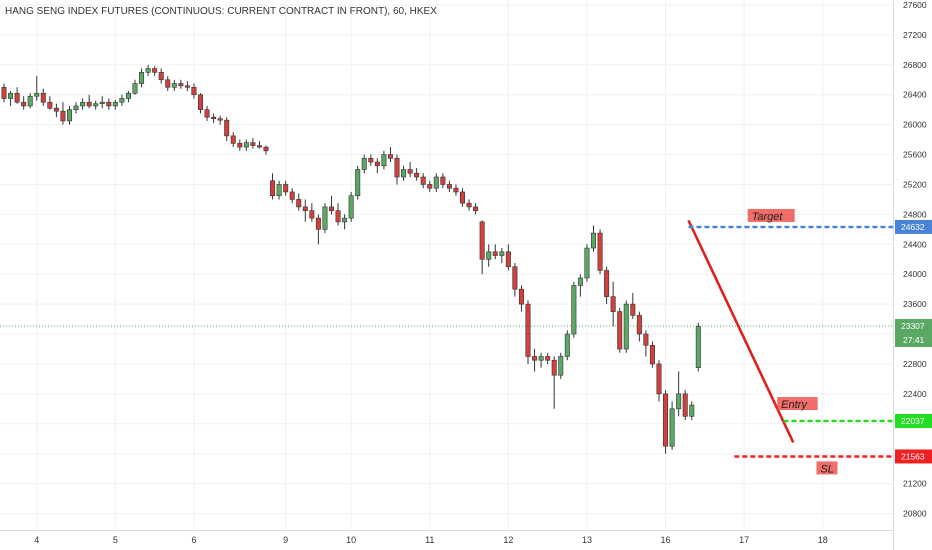 This screenshot has height=550, width=932. I want to click on level-target: Target 24632, so click(810, 221).